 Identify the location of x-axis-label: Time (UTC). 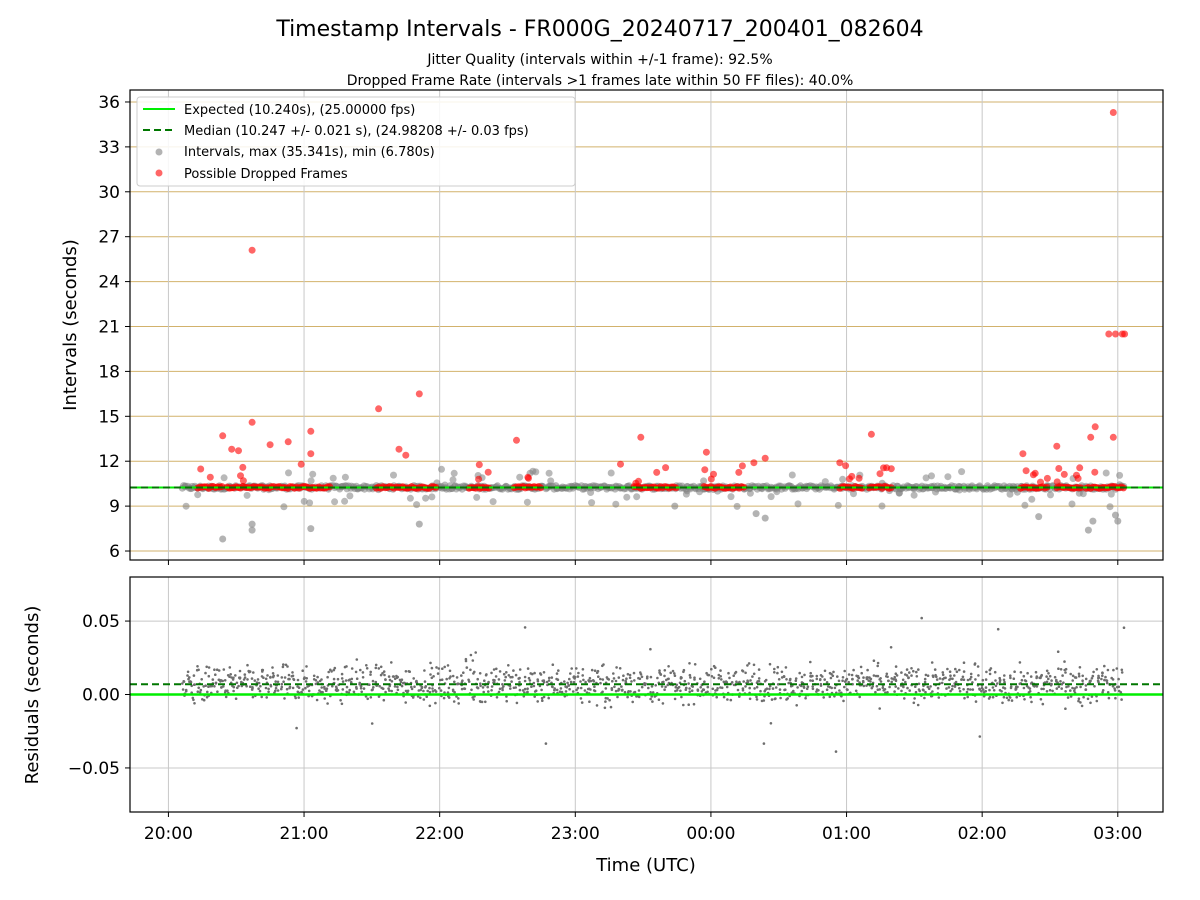
(645, 865).